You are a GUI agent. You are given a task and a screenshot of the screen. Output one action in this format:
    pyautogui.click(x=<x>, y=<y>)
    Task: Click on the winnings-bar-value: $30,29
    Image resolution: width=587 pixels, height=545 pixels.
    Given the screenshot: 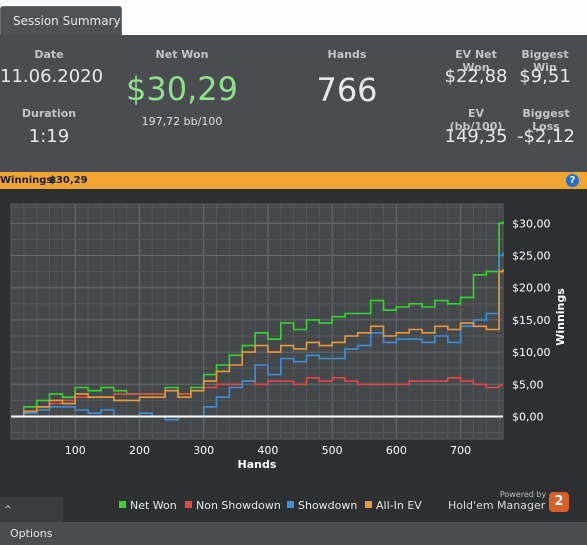 What is the action you would take?
    pyautogui.click(x=68, y=180)
    